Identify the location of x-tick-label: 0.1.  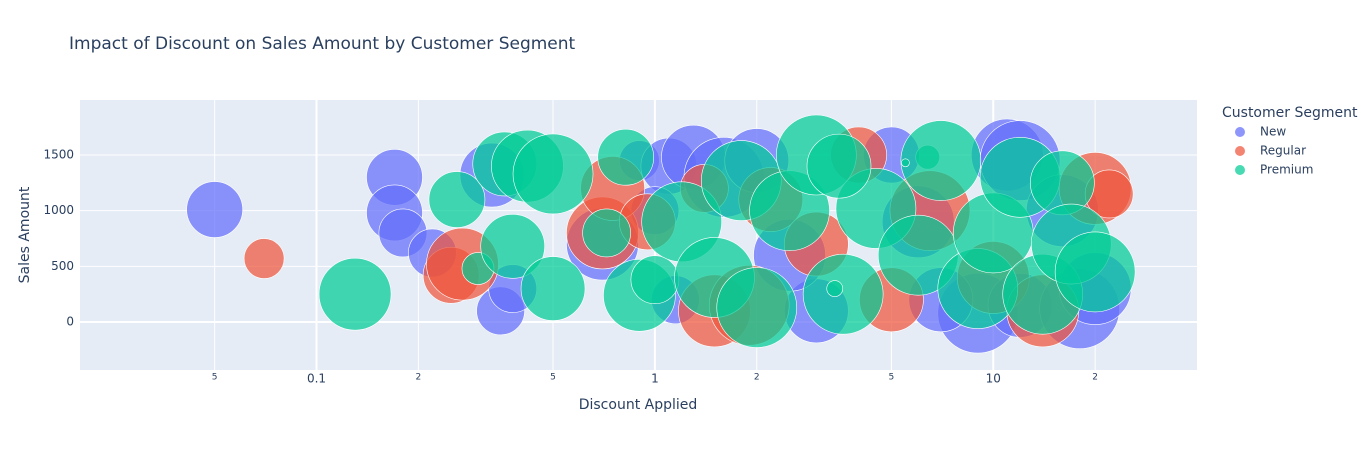
(316, 379).